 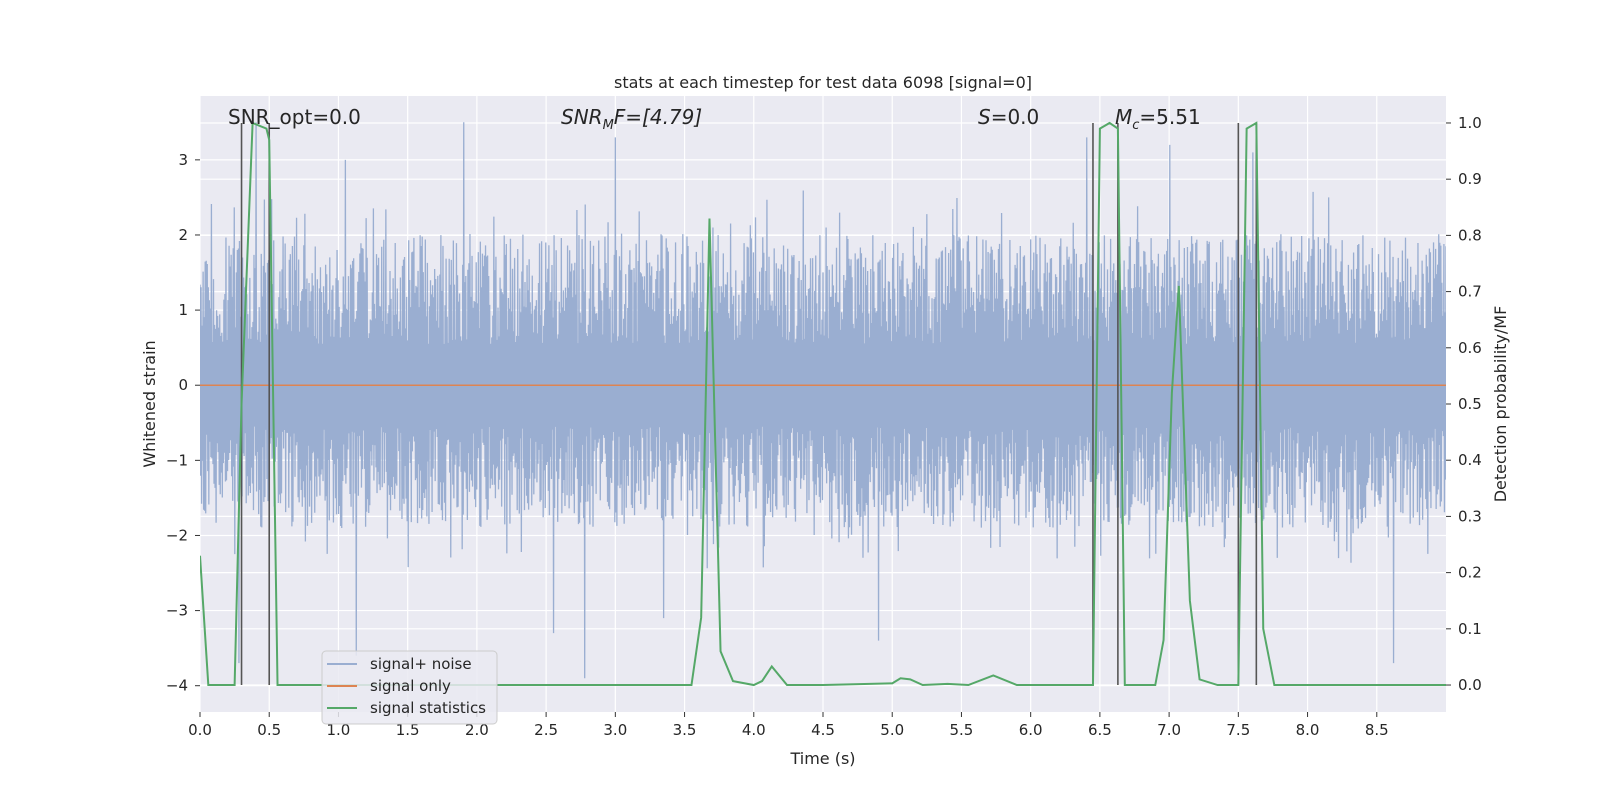 I want to click on x-tick-label: 6.0, so click(x=1031, y=730).